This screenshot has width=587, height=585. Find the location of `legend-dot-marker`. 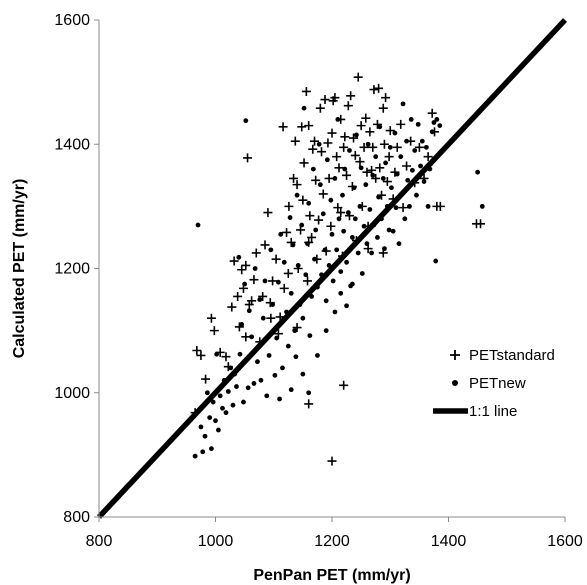

legend-dot-marker is located at coordinates (455, 383).